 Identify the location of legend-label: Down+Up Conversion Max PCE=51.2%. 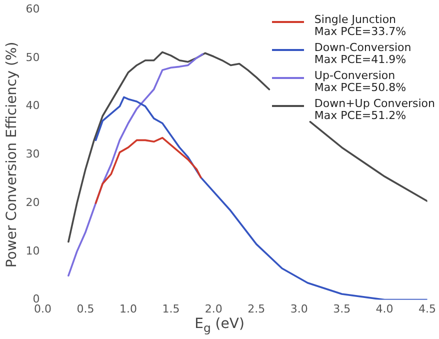
(374, 109).